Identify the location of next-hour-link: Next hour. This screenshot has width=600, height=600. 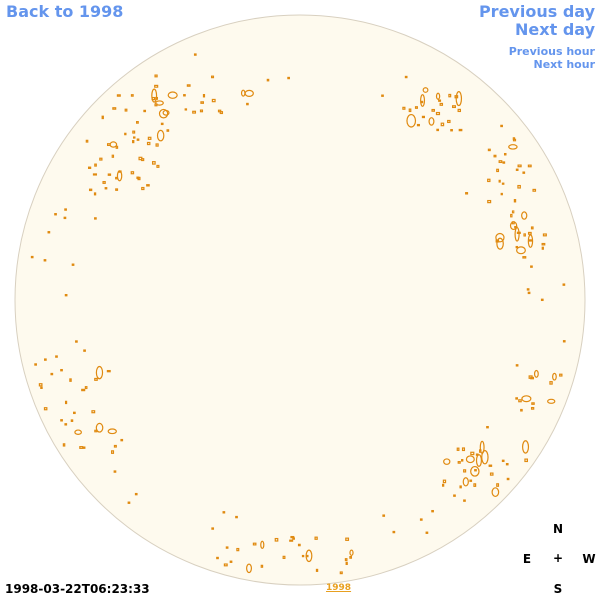
(564, 64).